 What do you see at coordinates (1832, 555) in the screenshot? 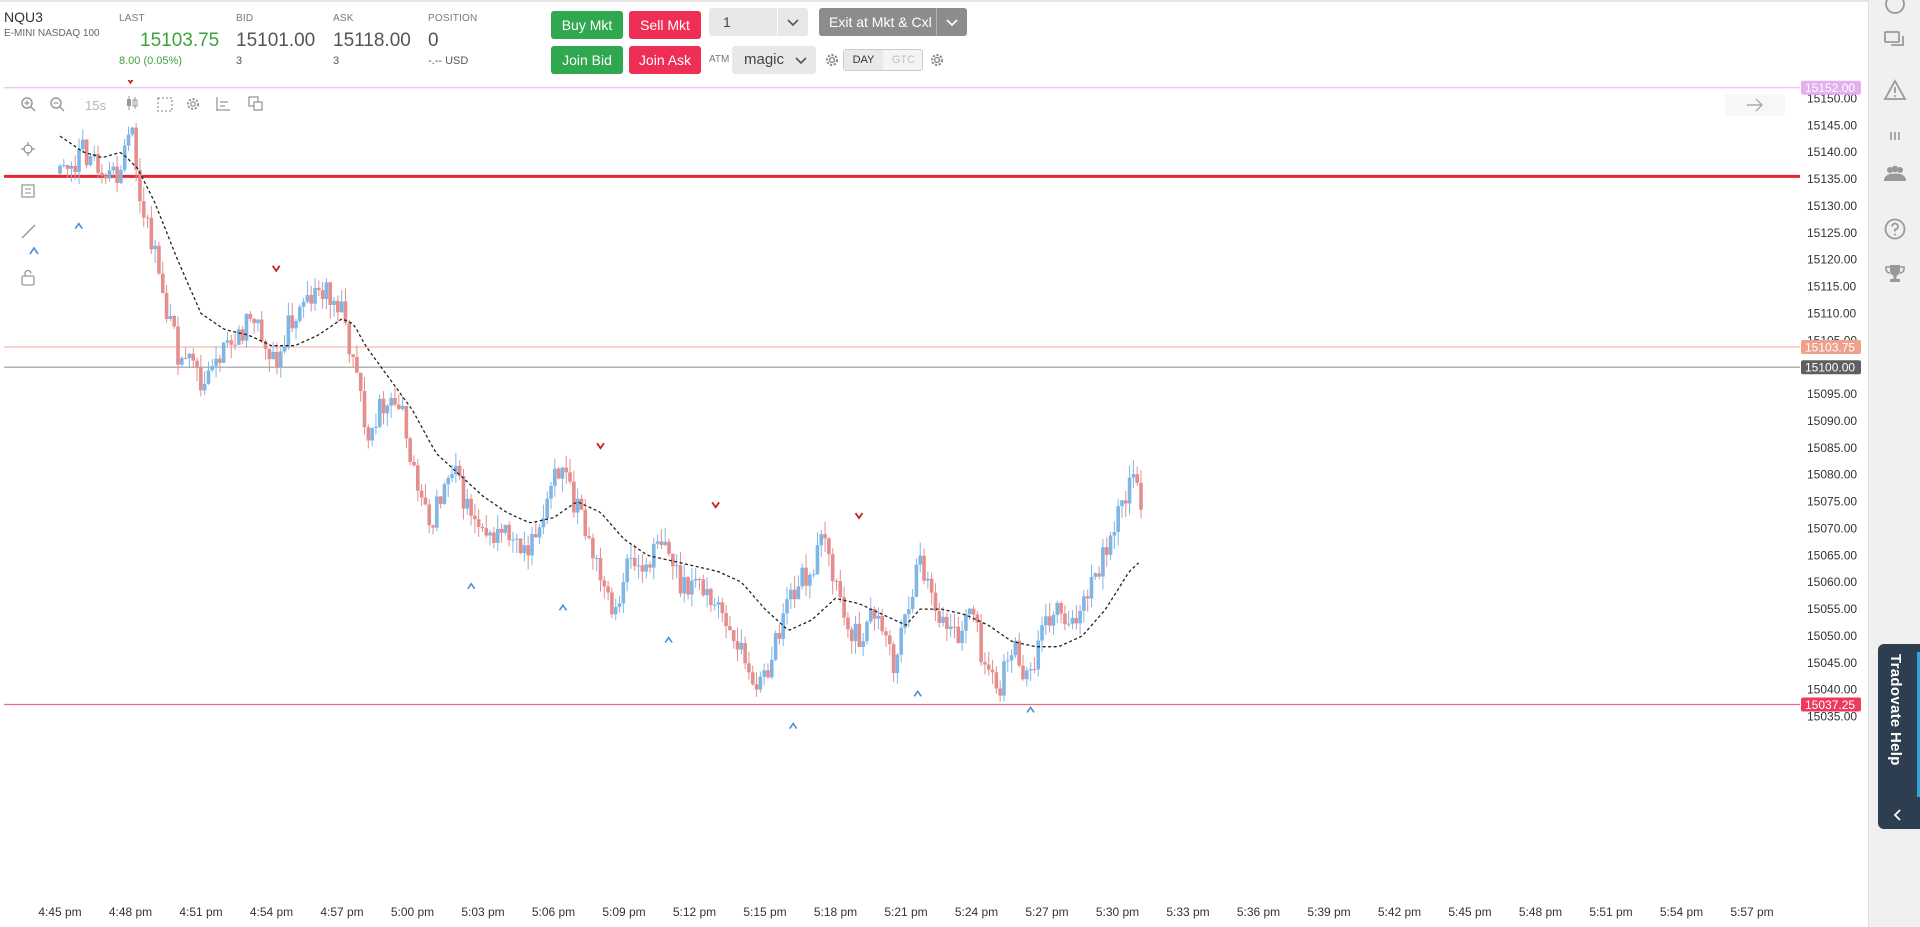
I see `price-tick-label: 15065.00` at bounding box center [1832, 555].